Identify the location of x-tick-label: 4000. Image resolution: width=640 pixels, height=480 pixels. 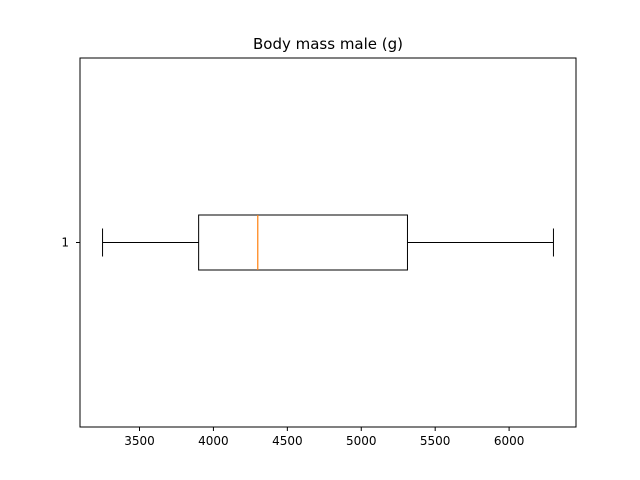
(213, 441).